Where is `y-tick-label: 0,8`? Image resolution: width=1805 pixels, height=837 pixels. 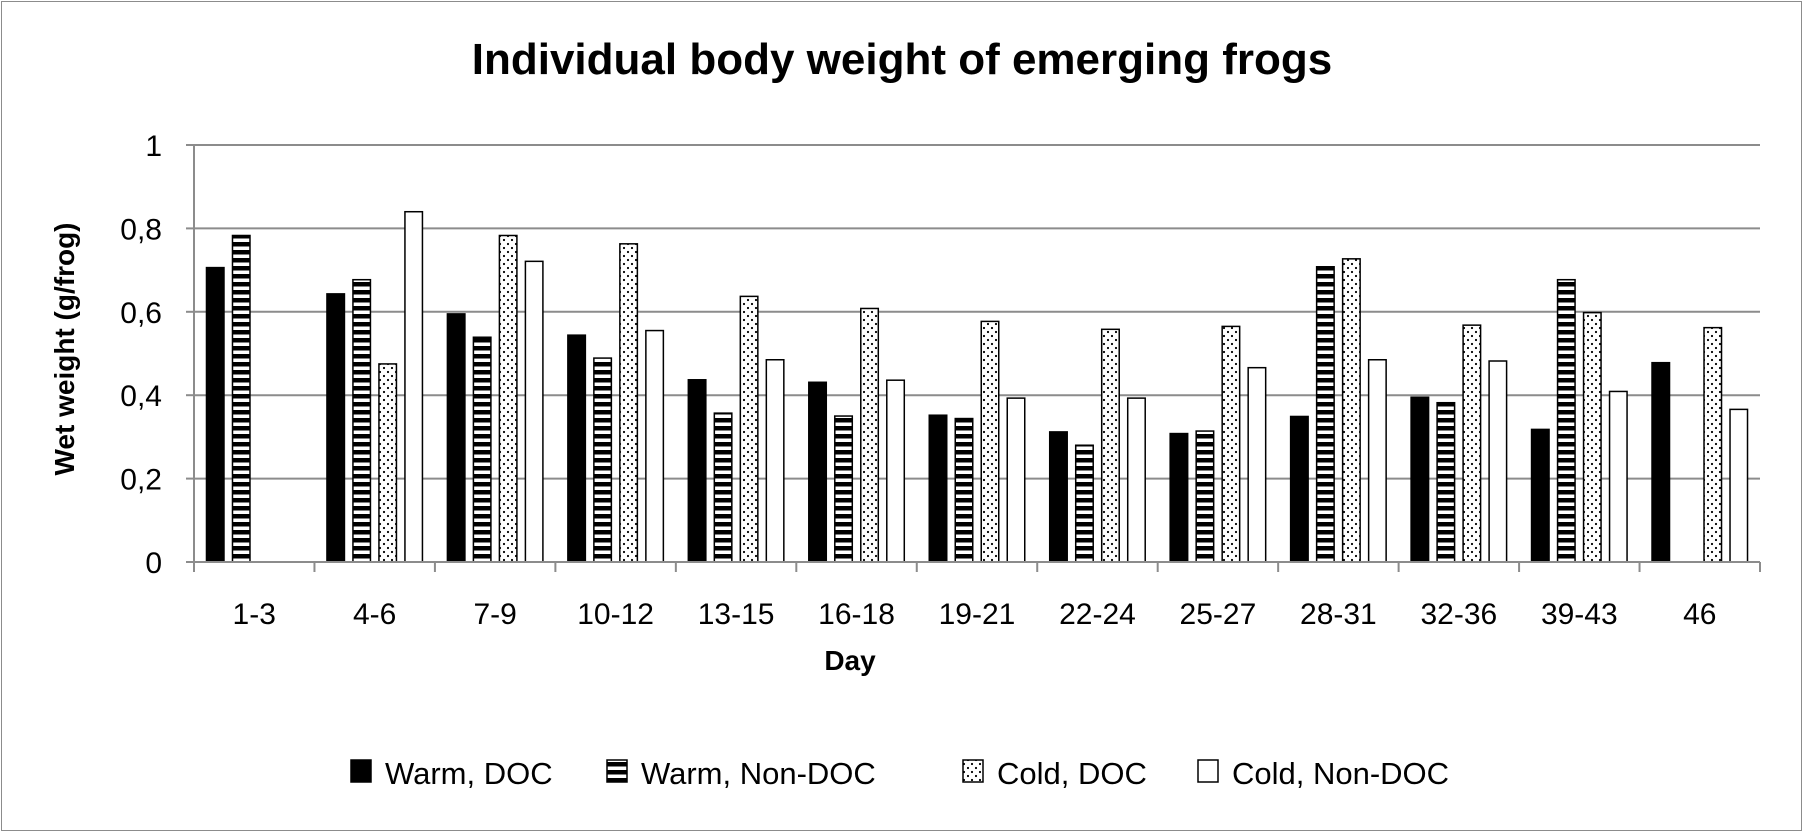 y-tick-label: 0,8 is located at coordinates (141, 229).